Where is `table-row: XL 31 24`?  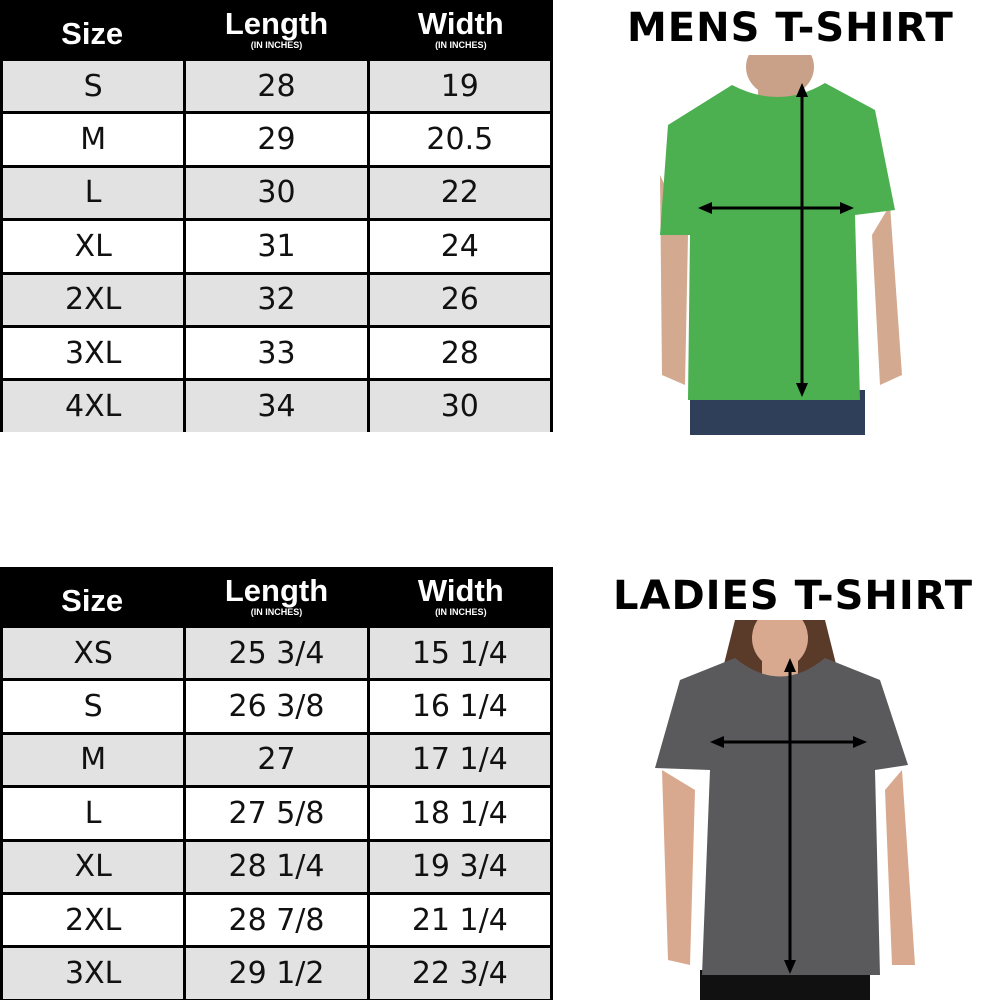
table-row: XL 31 24 is located at coordinates (276, 245).